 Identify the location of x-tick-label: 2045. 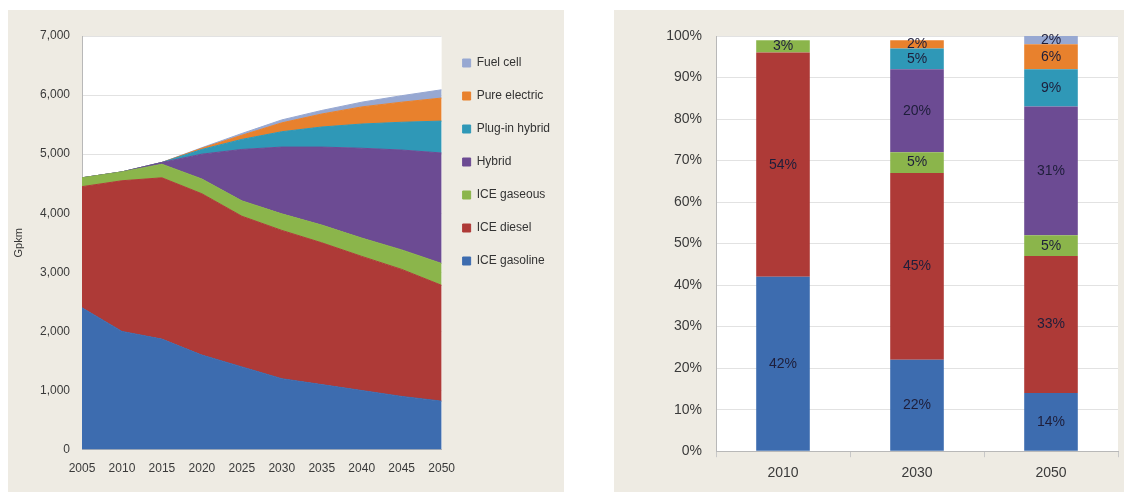
(402, 468).